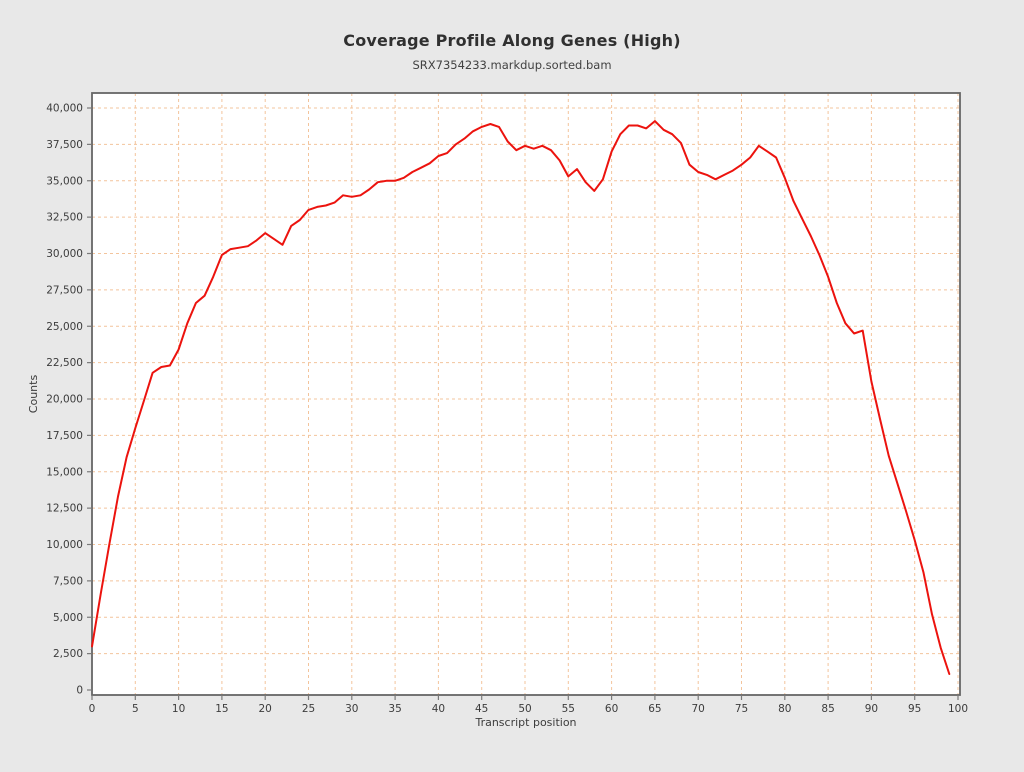  Describe the element at coordinates (64, 145) in the screenshot. I see `y-tick-label: 37,500` at that location.